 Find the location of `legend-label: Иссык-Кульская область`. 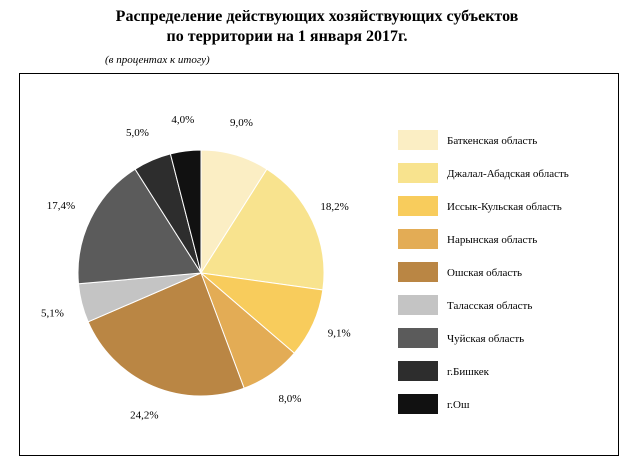

legend-label: Иссык-Кульская область is located at coordinates (504, 207).